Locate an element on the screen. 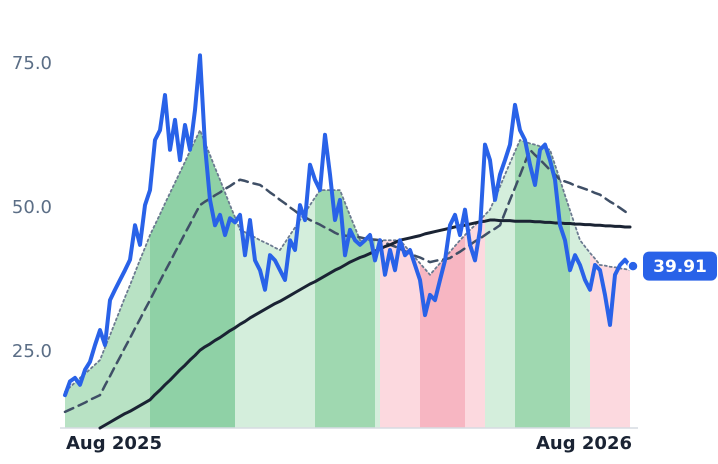 The height and width of the screenshot is (464, 718). last-value-badge is located at coordinates (680, 266).